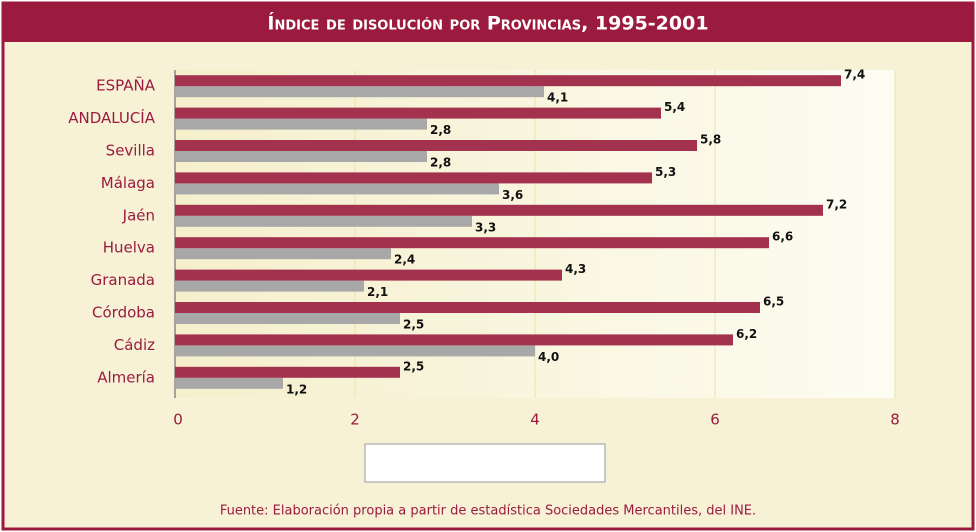  What do you see at coordinates (836, 204) in the screenshot?
I see `value-label: 7,2` at bounding box center [836, 204].